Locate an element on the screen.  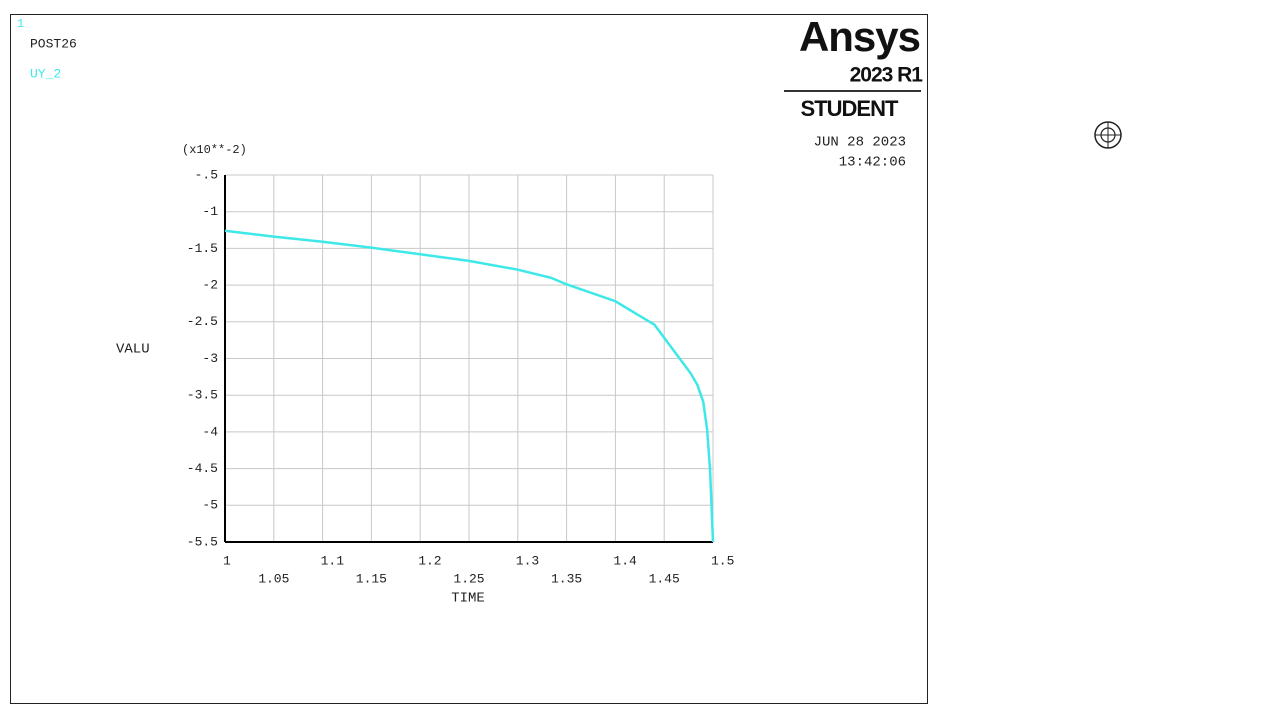
y-tick-label: -5 is located at coordinates (210, 505).